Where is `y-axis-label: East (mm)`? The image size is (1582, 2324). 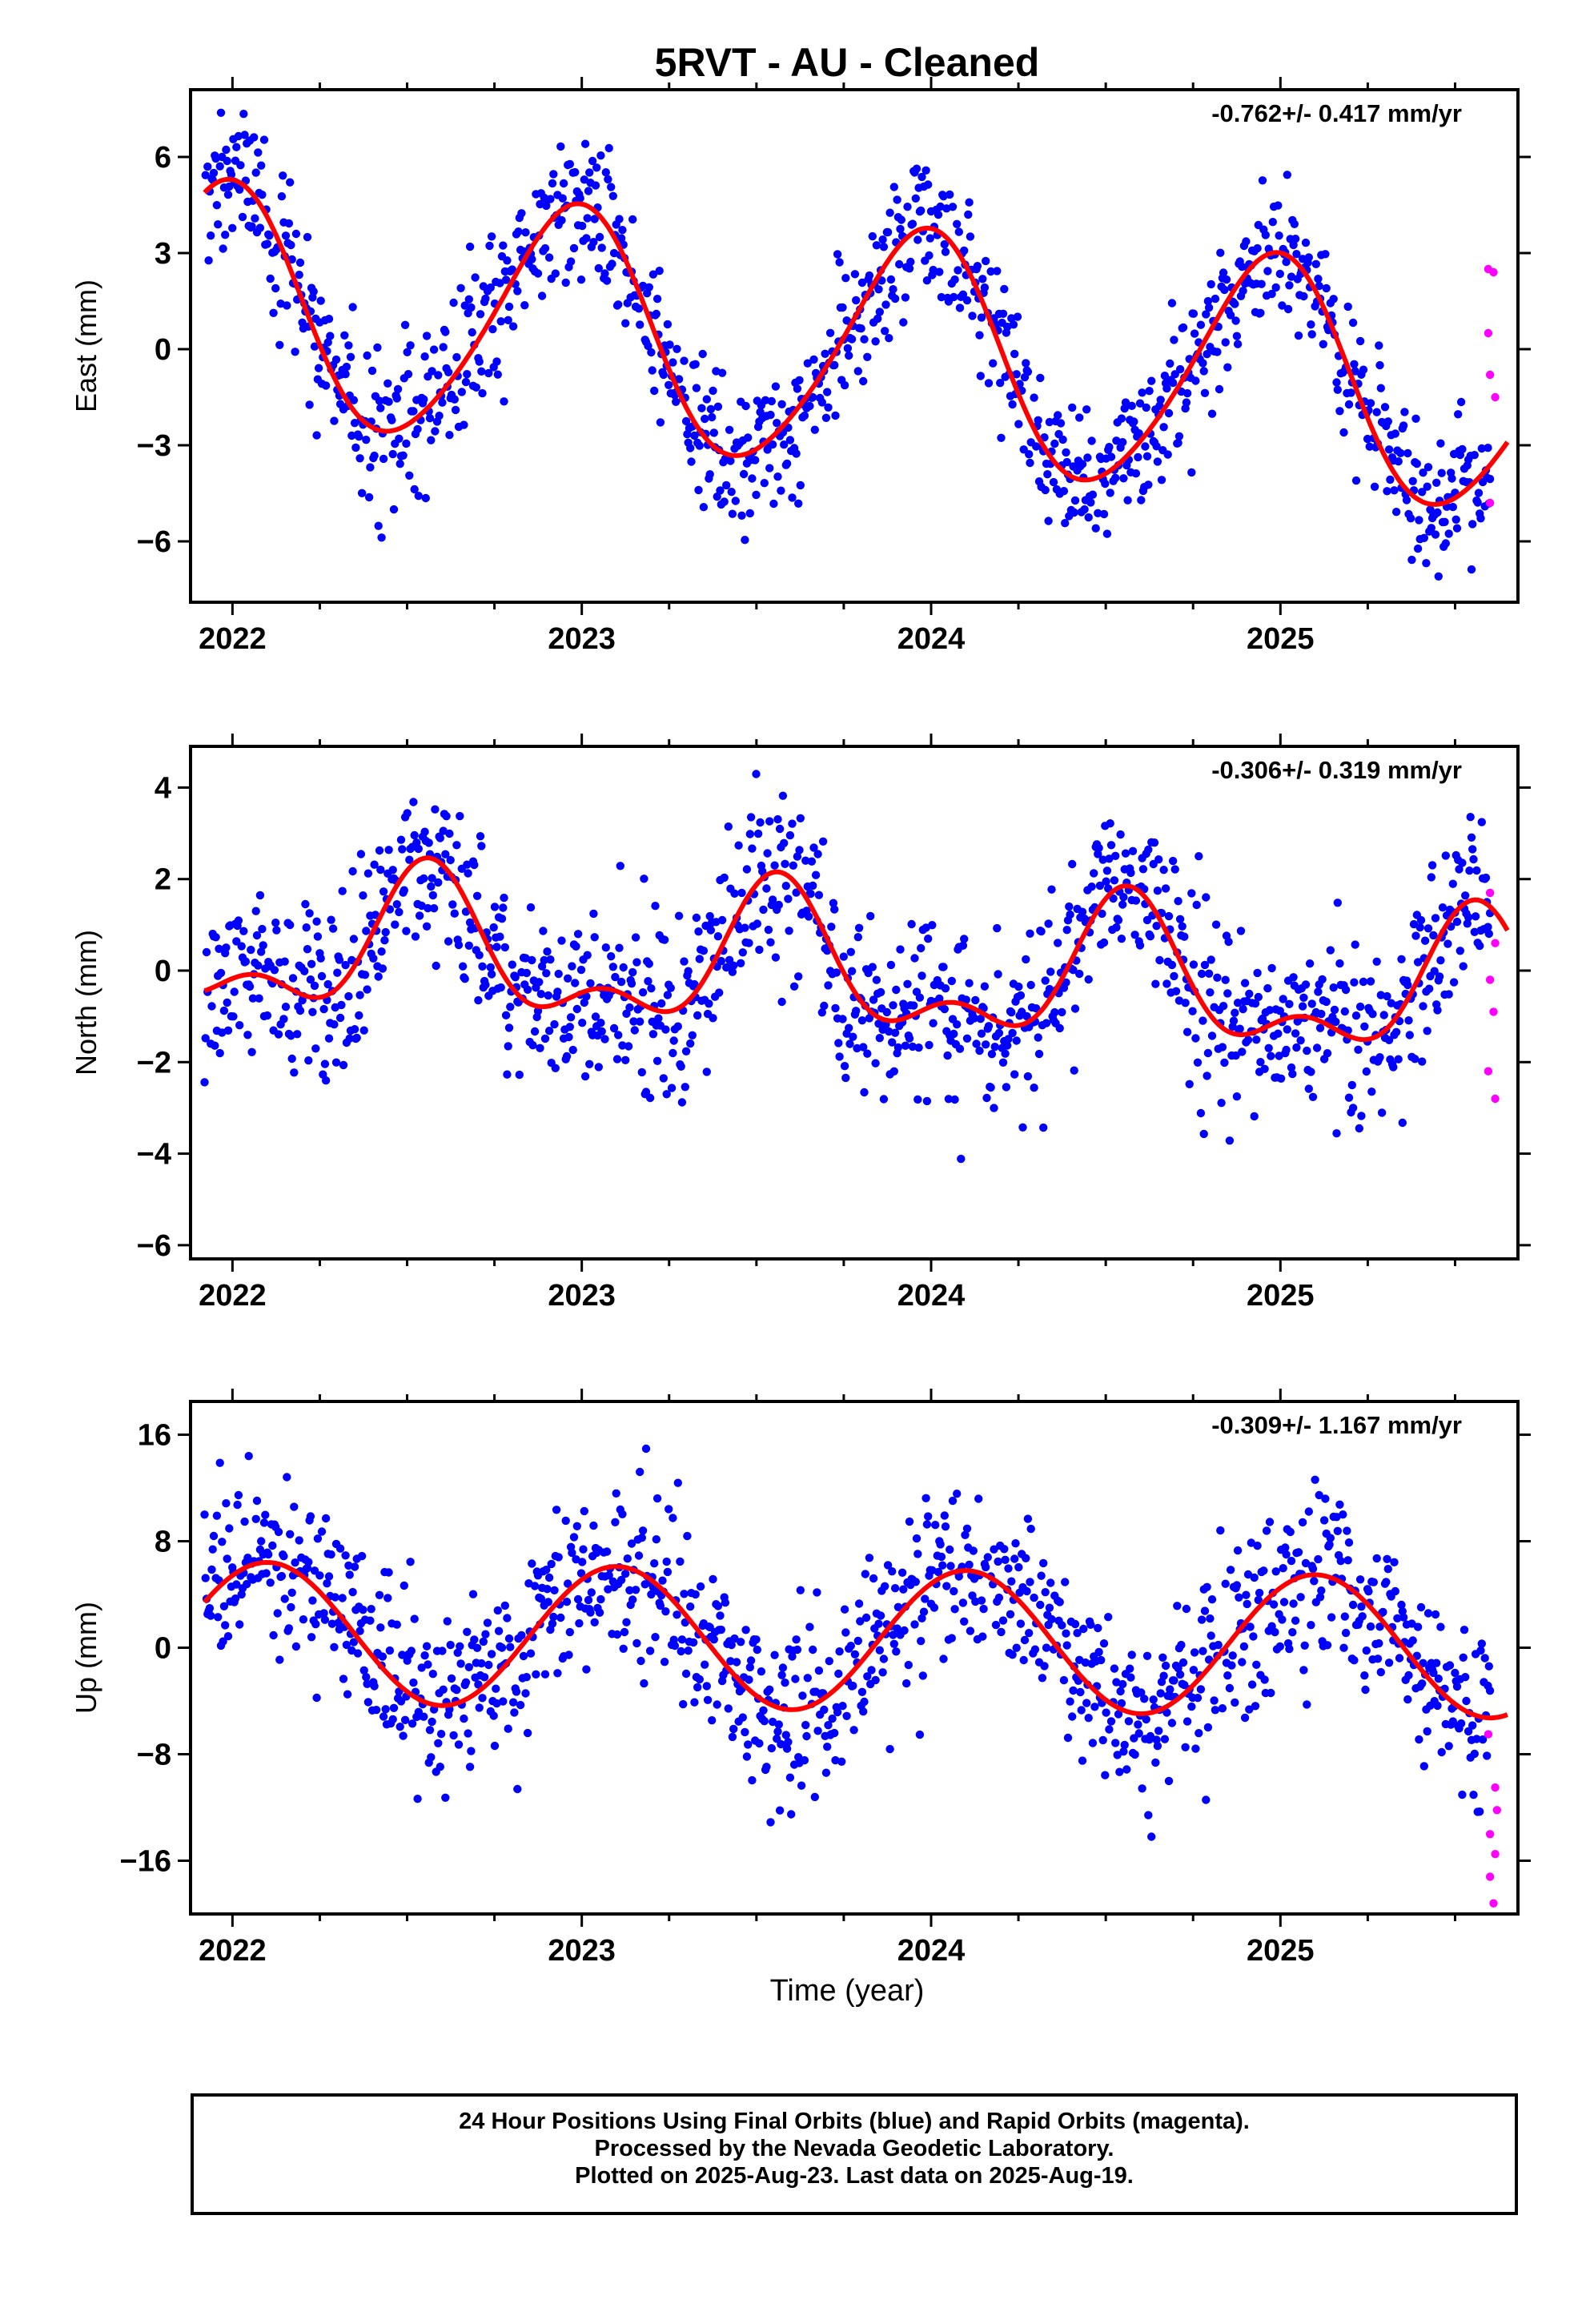
y-axis-label: East (mm) is located at coordinates (86, 345).